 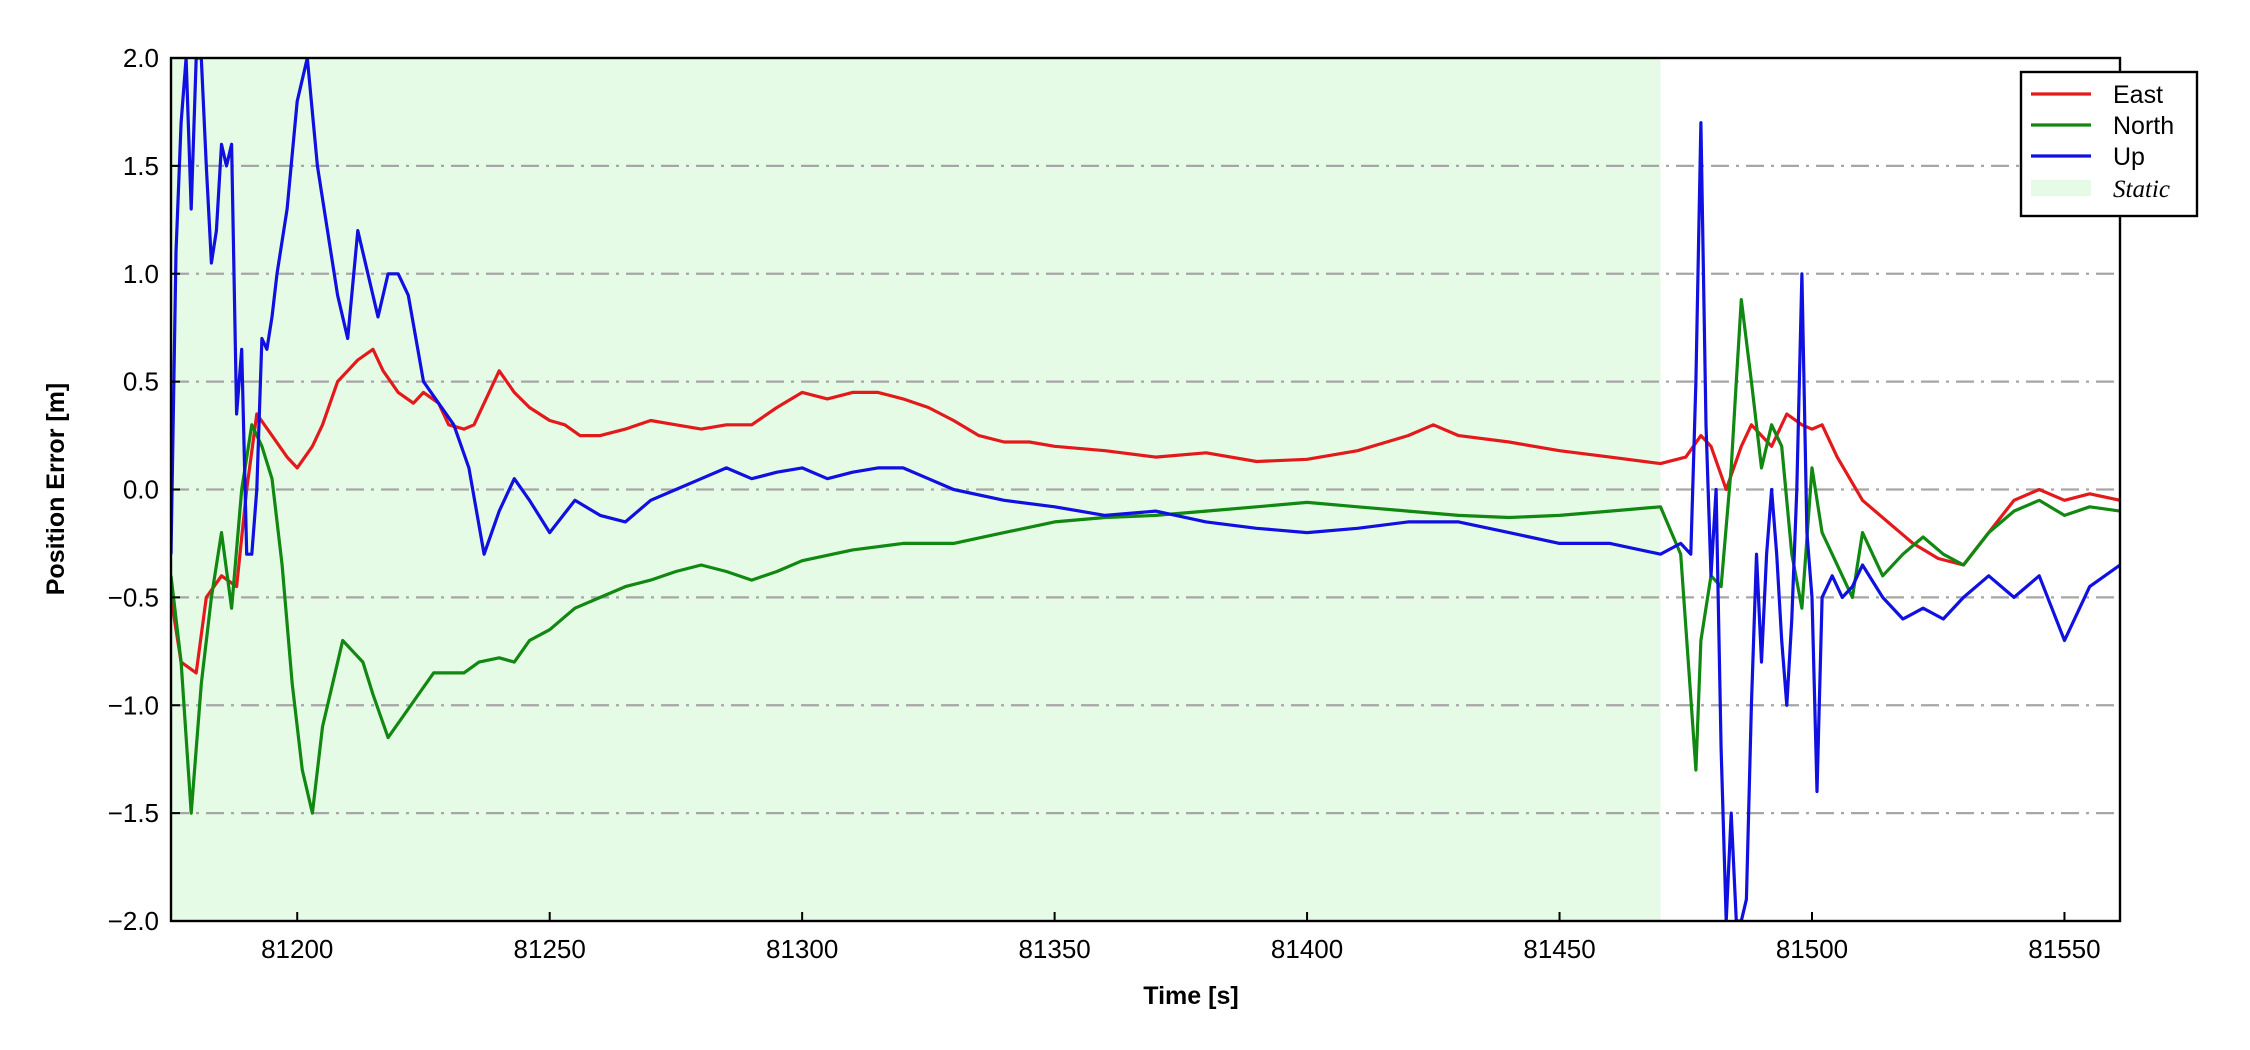 I want to click on y-tick-label-2: 1.0, so click(x=141, y=274).